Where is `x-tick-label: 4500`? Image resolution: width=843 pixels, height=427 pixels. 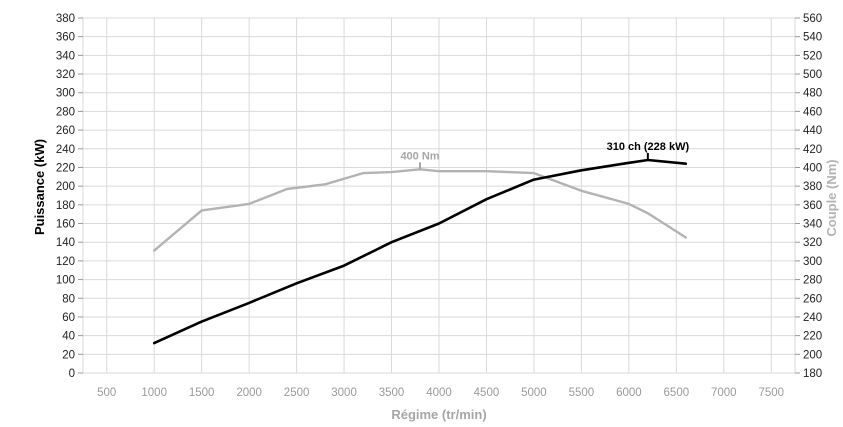
x-tick-label: 4500 is located at coordinates (487, 393).